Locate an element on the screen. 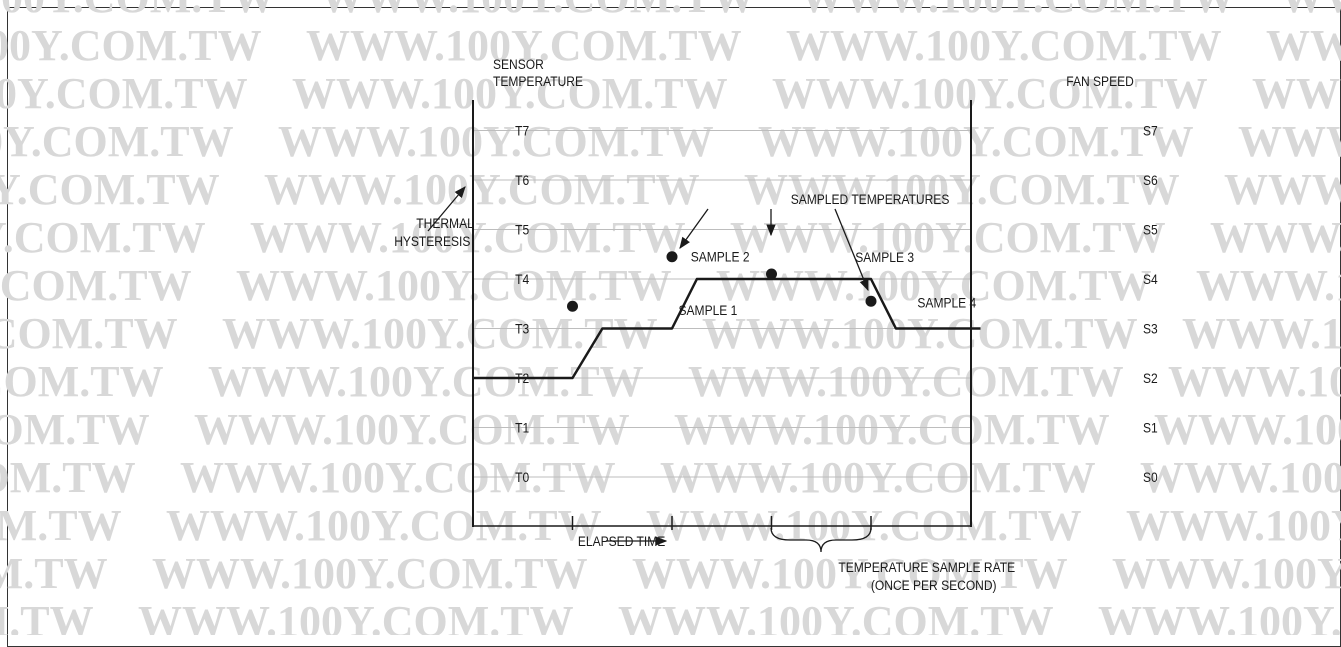 This screenshot has height=647, width=1341. sample-label-2: SAMPLE 2 is located at coordinates (720, 257).